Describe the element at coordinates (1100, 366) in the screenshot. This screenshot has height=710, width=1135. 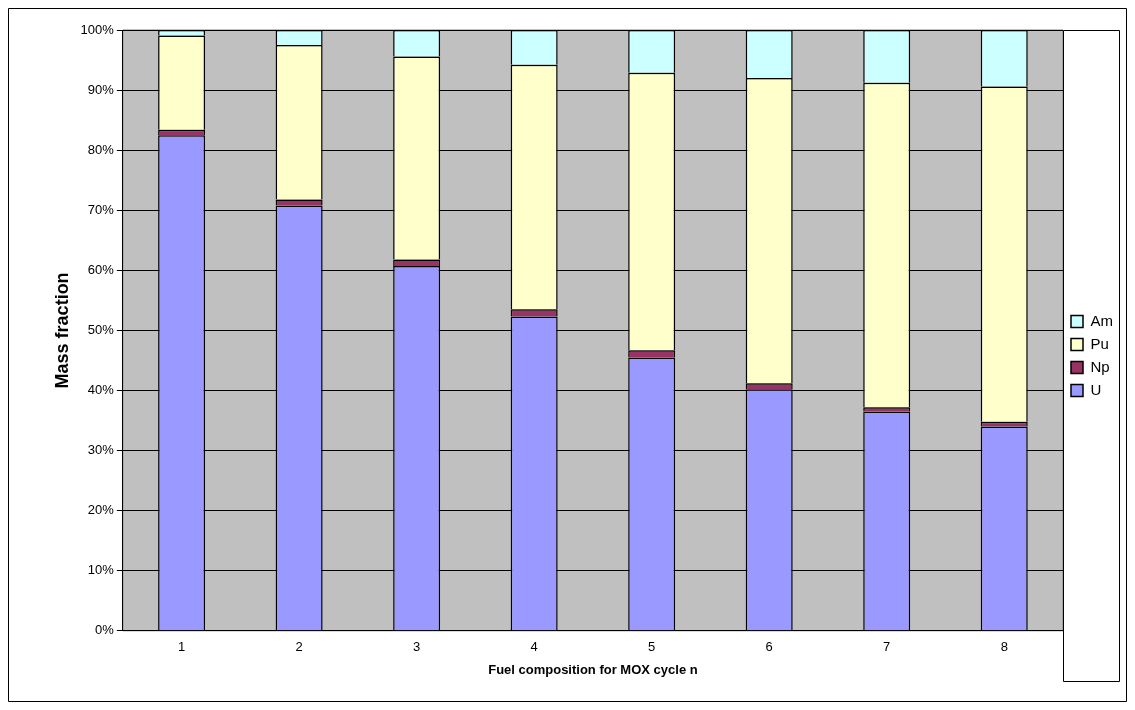
I see `legend-label: Np` at that location.